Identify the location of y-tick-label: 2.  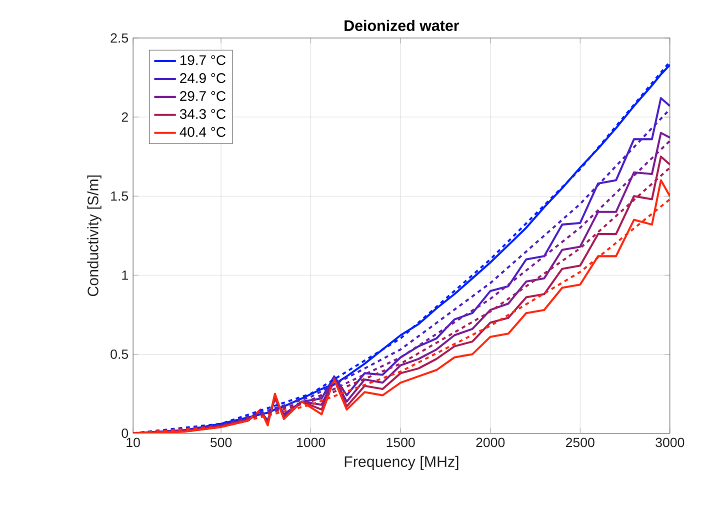
(125, 117).